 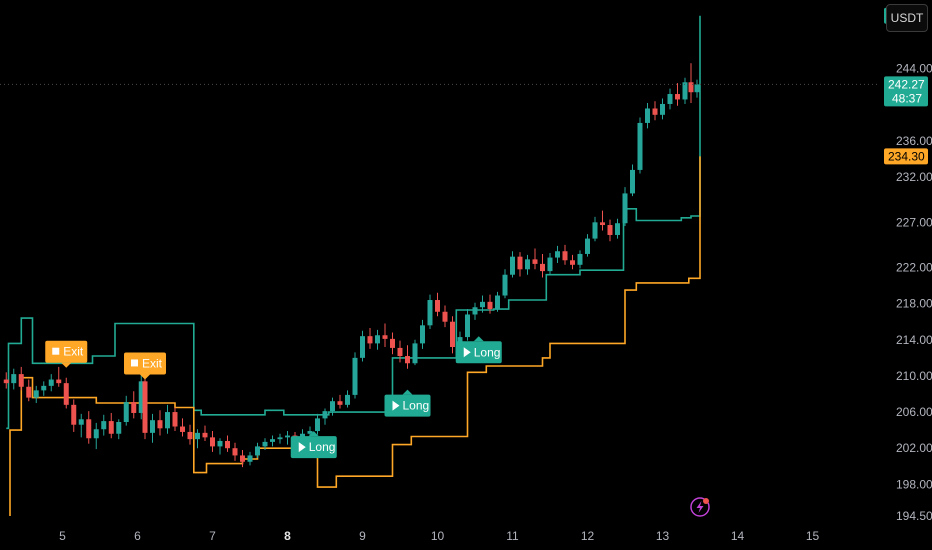 I want to click on long-signal: Long, so click(x=478, y=350).